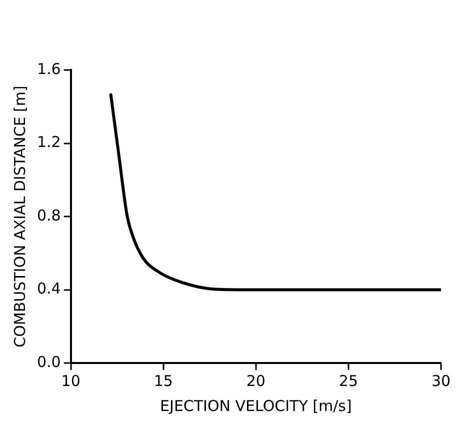  I want to click on y-tick-label: 1.2, so click(48, 142).